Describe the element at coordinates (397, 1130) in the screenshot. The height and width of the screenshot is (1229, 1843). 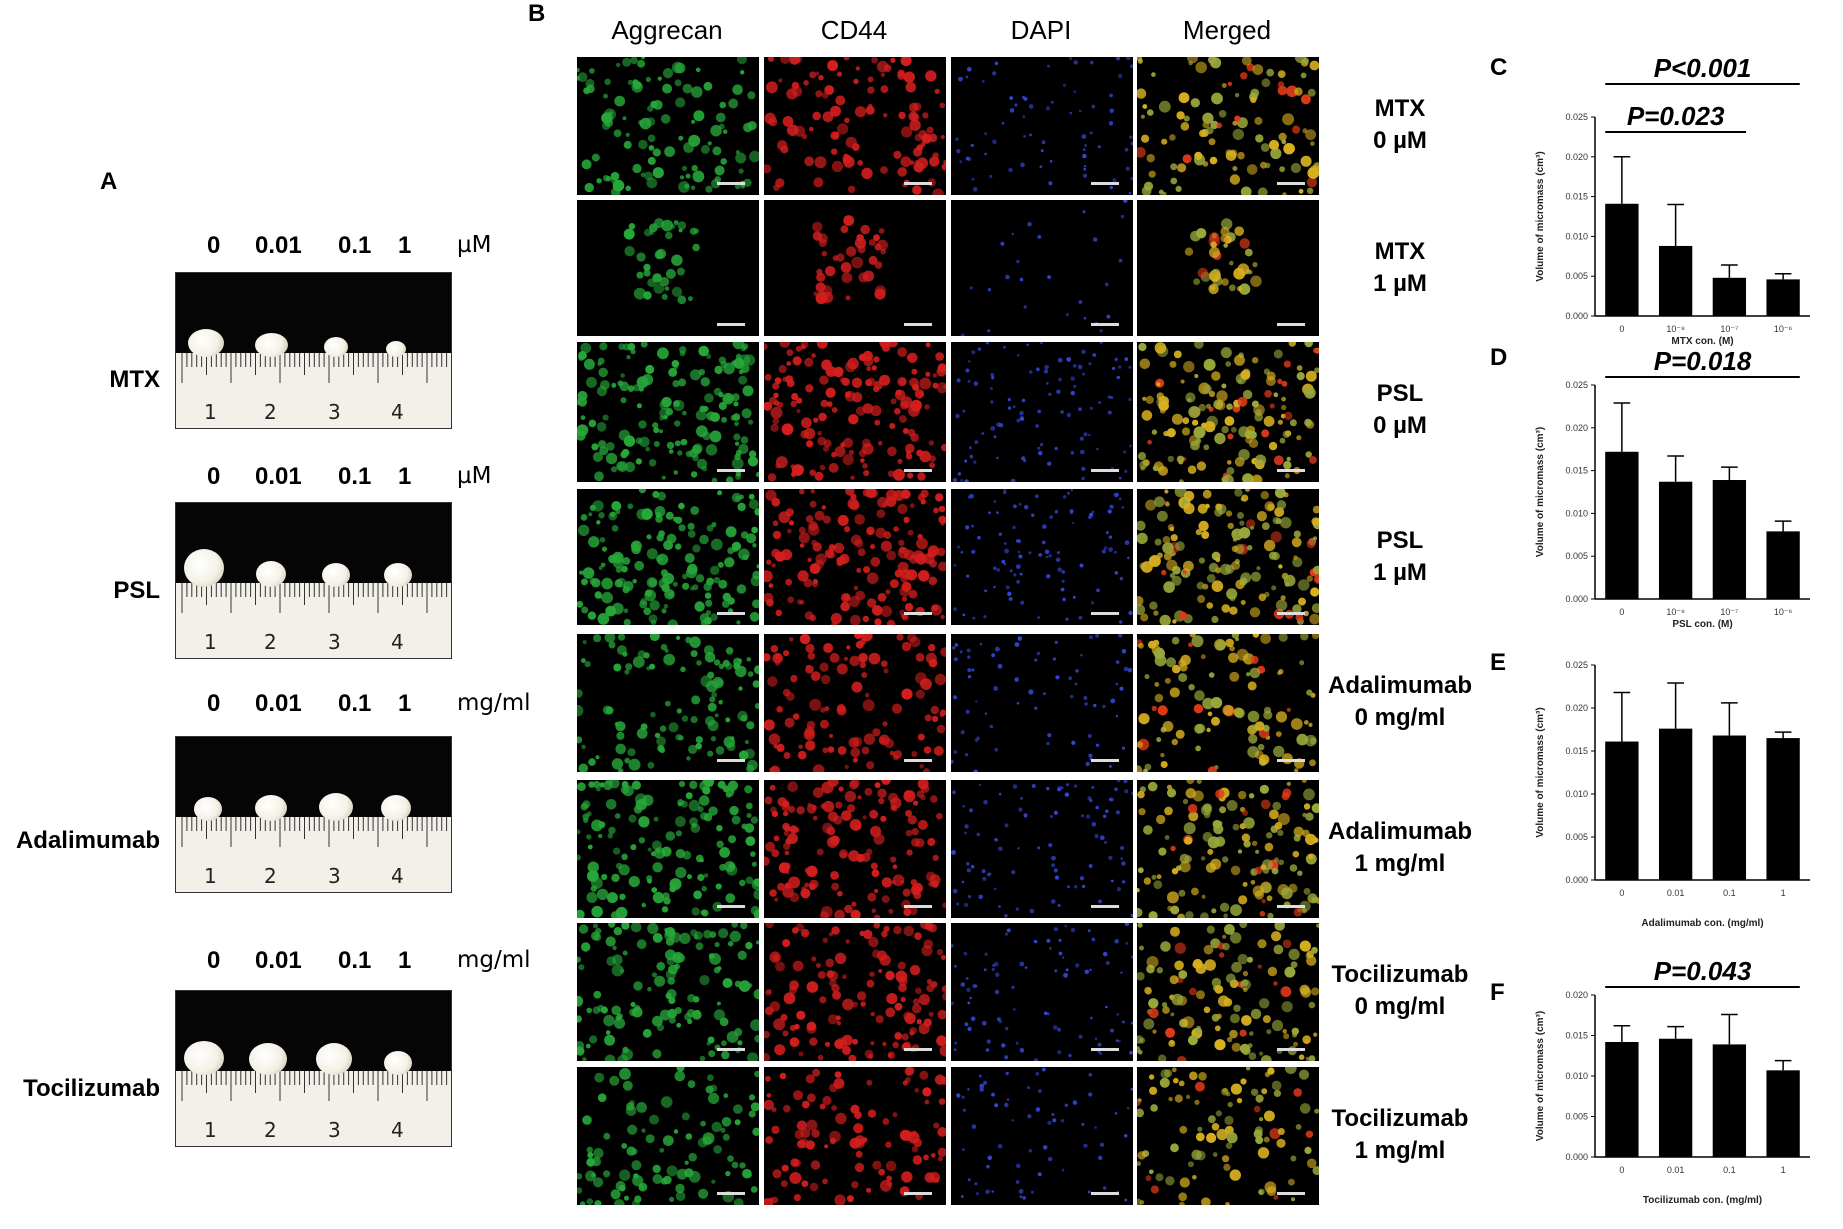
I see `ruler-number: 4` at that location.